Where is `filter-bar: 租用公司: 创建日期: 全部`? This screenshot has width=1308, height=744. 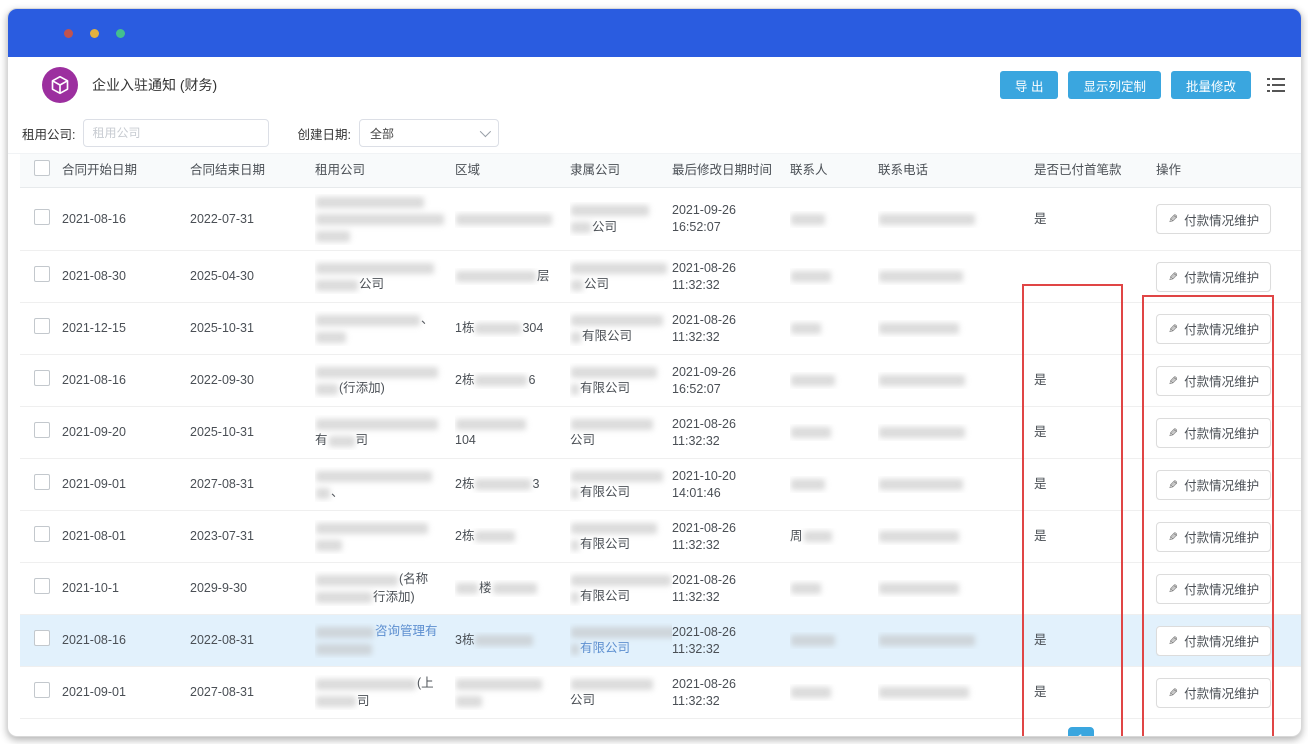
filter-bar: 租用公司: 创建日期: 全部 is located at coordinates (654, 133).